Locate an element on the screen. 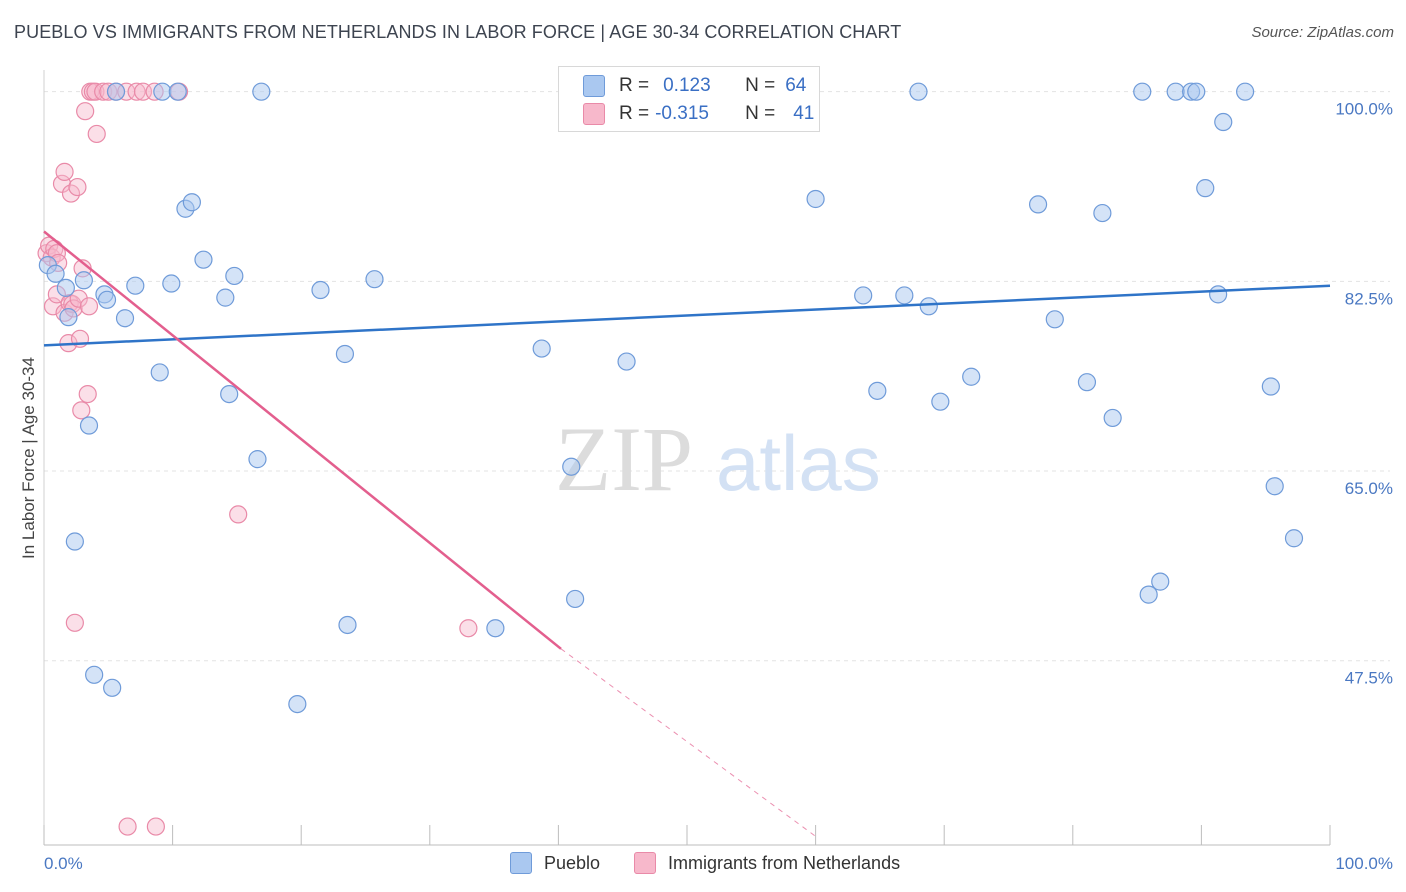 The image size is (1406, 892). zipatlas-watermark: ZIP atlas is located at coordinates (718, 459).